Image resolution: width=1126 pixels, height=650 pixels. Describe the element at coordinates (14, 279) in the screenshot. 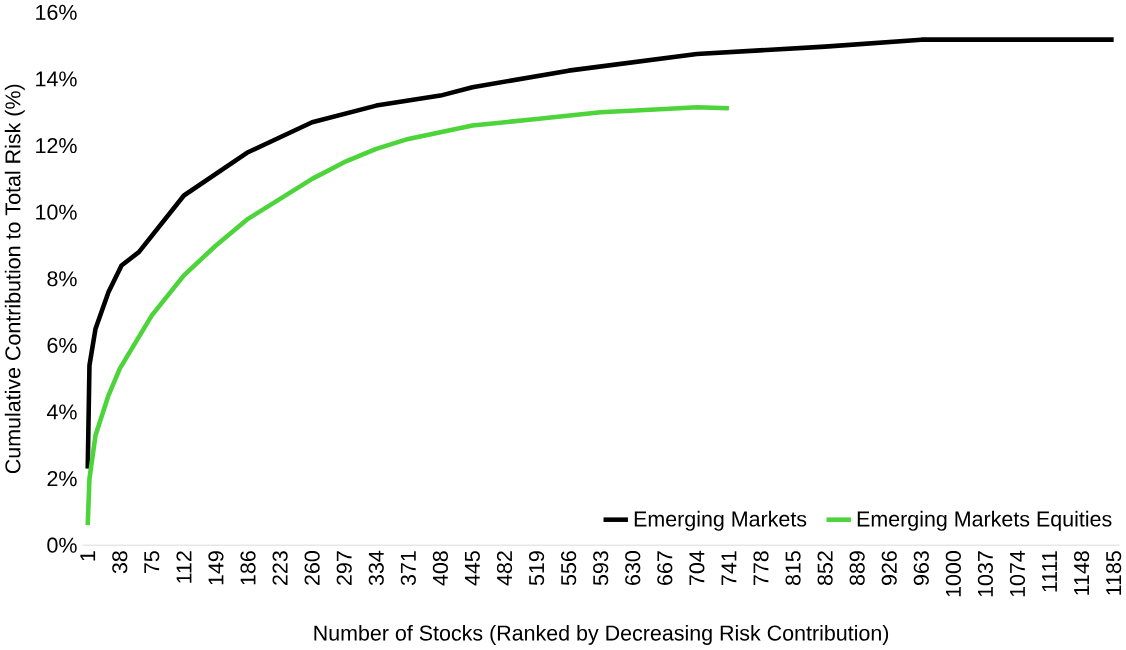

I see `y-axis-title: Cumulative Contribution to Total Risk (%)` at that location.